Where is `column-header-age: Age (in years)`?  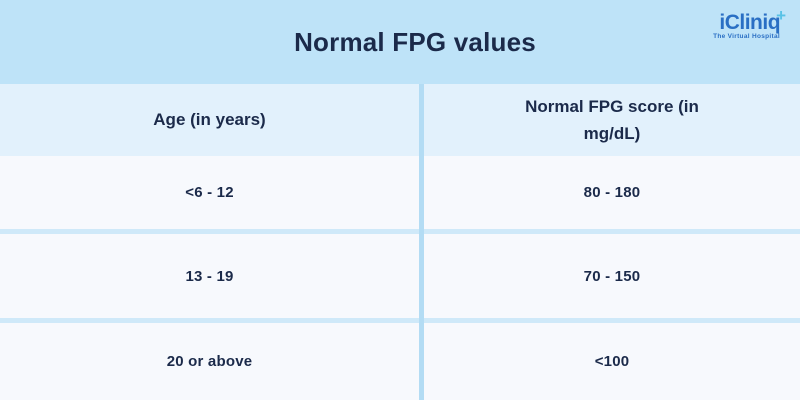
column-header-age: Age (in years) is located at coordinates (209, 120).